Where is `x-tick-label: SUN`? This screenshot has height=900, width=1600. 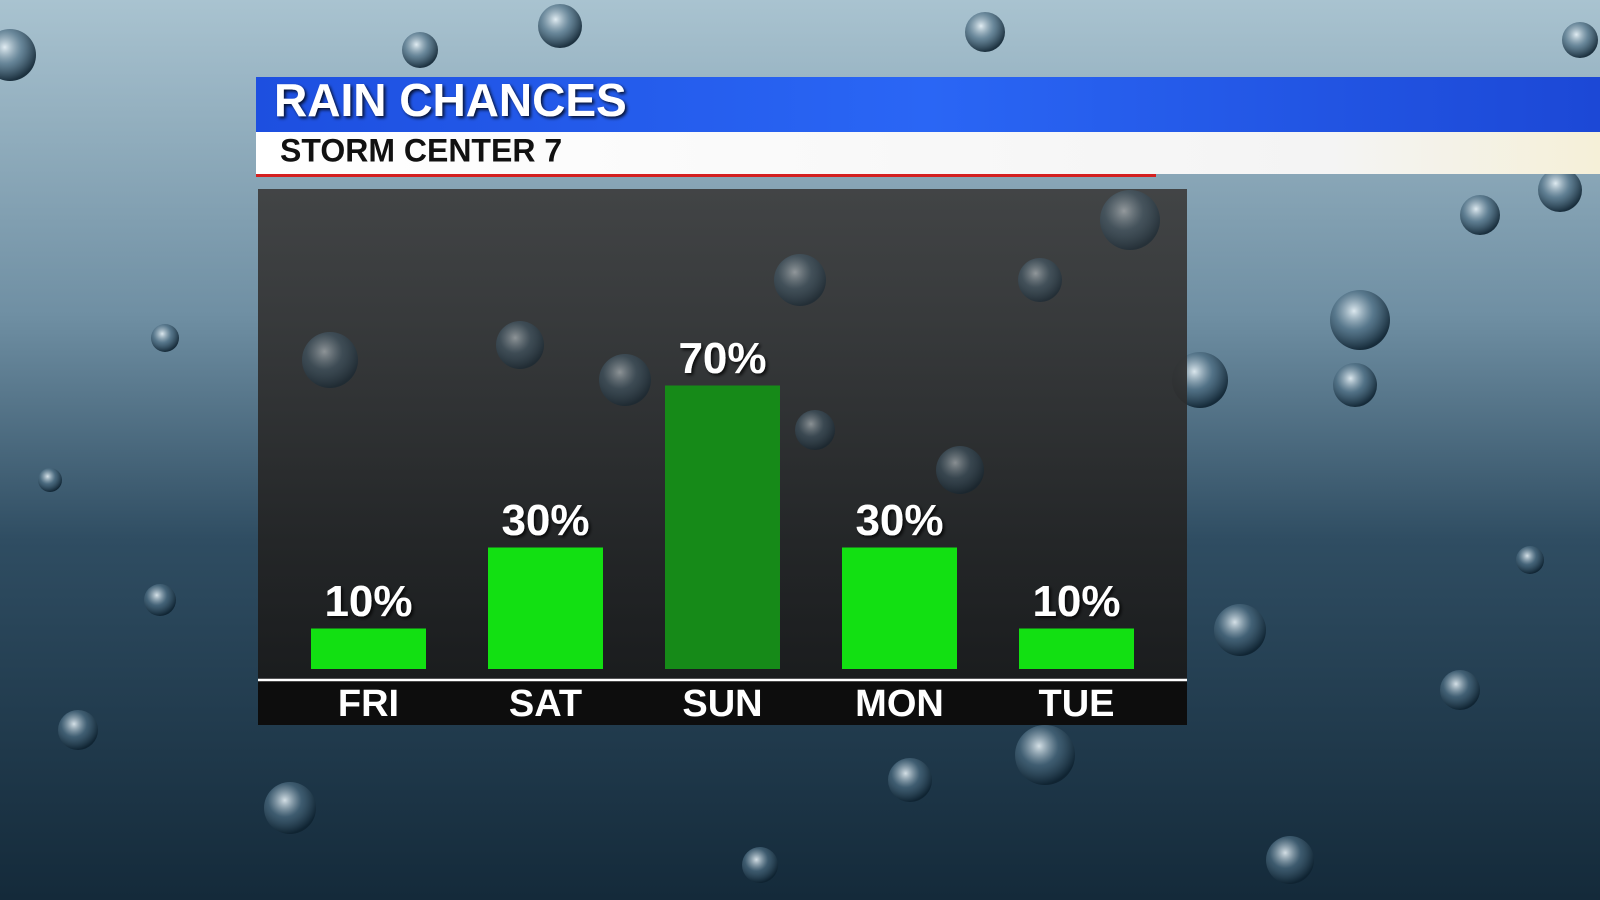 x-tick-label: SUN is located at coordinates (722, 704).